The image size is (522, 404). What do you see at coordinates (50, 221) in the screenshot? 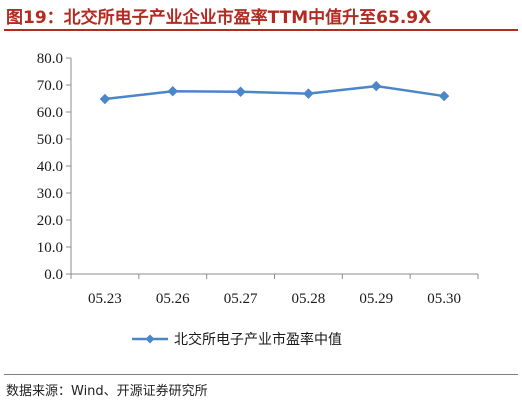
I see `y-tick-label: 20.0` at bounding box center [50, 221].